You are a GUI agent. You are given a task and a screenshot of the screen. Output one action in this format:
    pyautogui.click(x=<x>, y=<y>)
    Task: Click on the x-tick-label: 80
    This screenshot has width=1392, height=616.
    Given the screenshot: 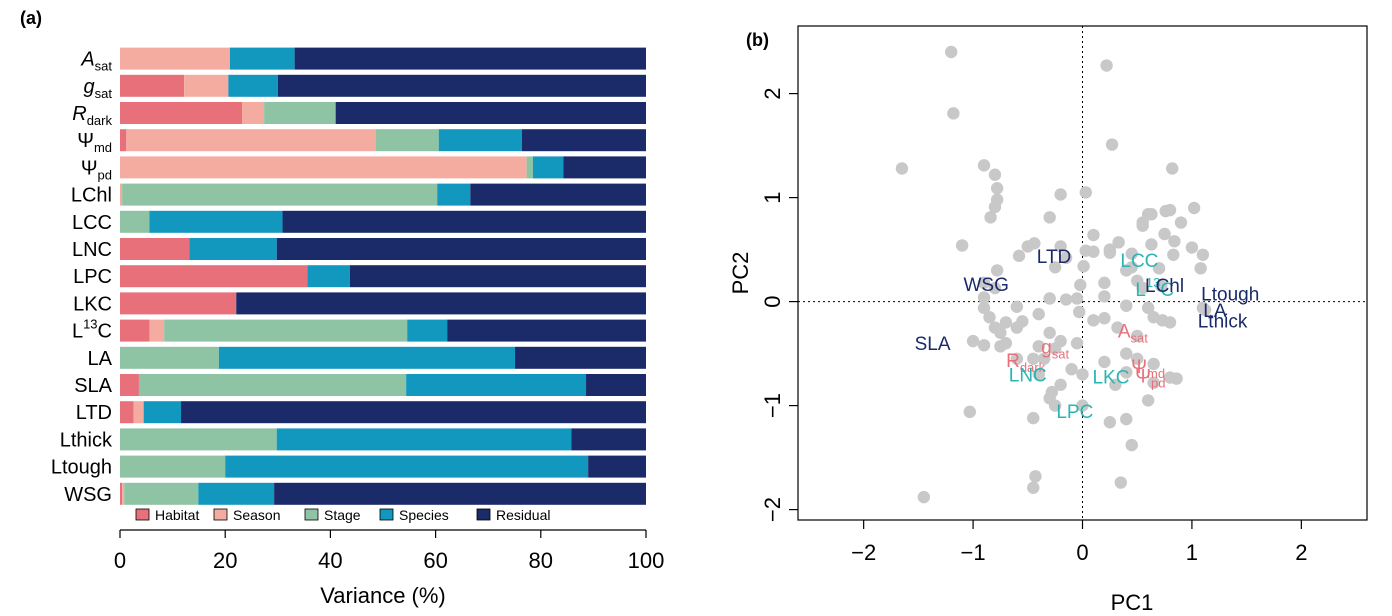 What is the action you would take?
    pyautogui.click(x=541, y=560)
    